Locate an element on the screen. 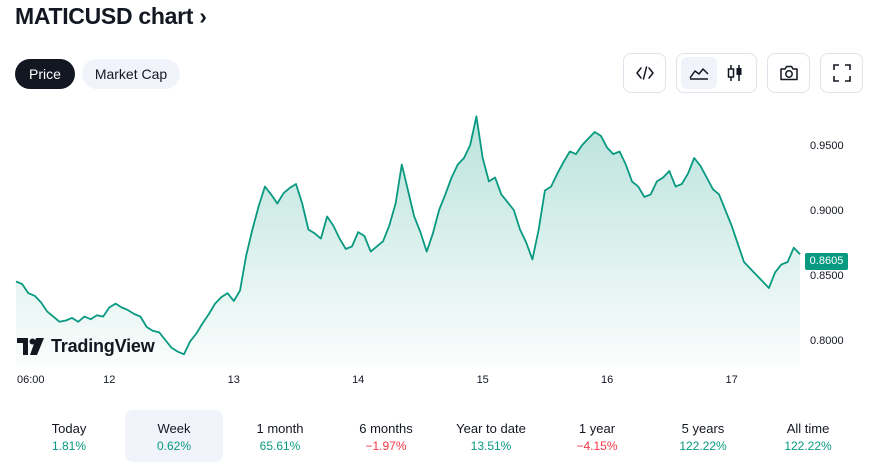 The width and height of the screenshot is (874, 472). watermark-text: TradingView is located at coordinates (103, 346).